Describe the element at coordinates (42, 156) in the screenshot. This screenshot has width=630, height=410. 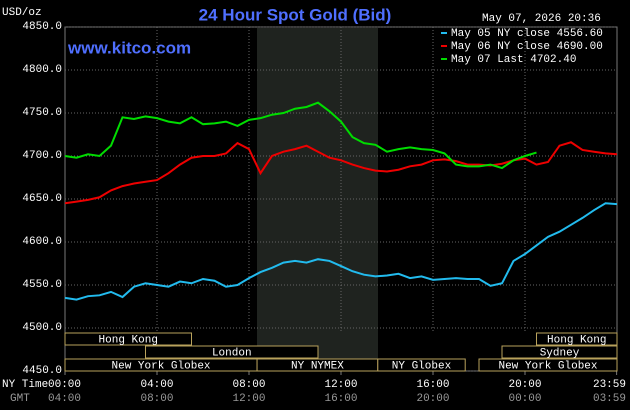
I see `y-tick-label: 4700.0` at that location.